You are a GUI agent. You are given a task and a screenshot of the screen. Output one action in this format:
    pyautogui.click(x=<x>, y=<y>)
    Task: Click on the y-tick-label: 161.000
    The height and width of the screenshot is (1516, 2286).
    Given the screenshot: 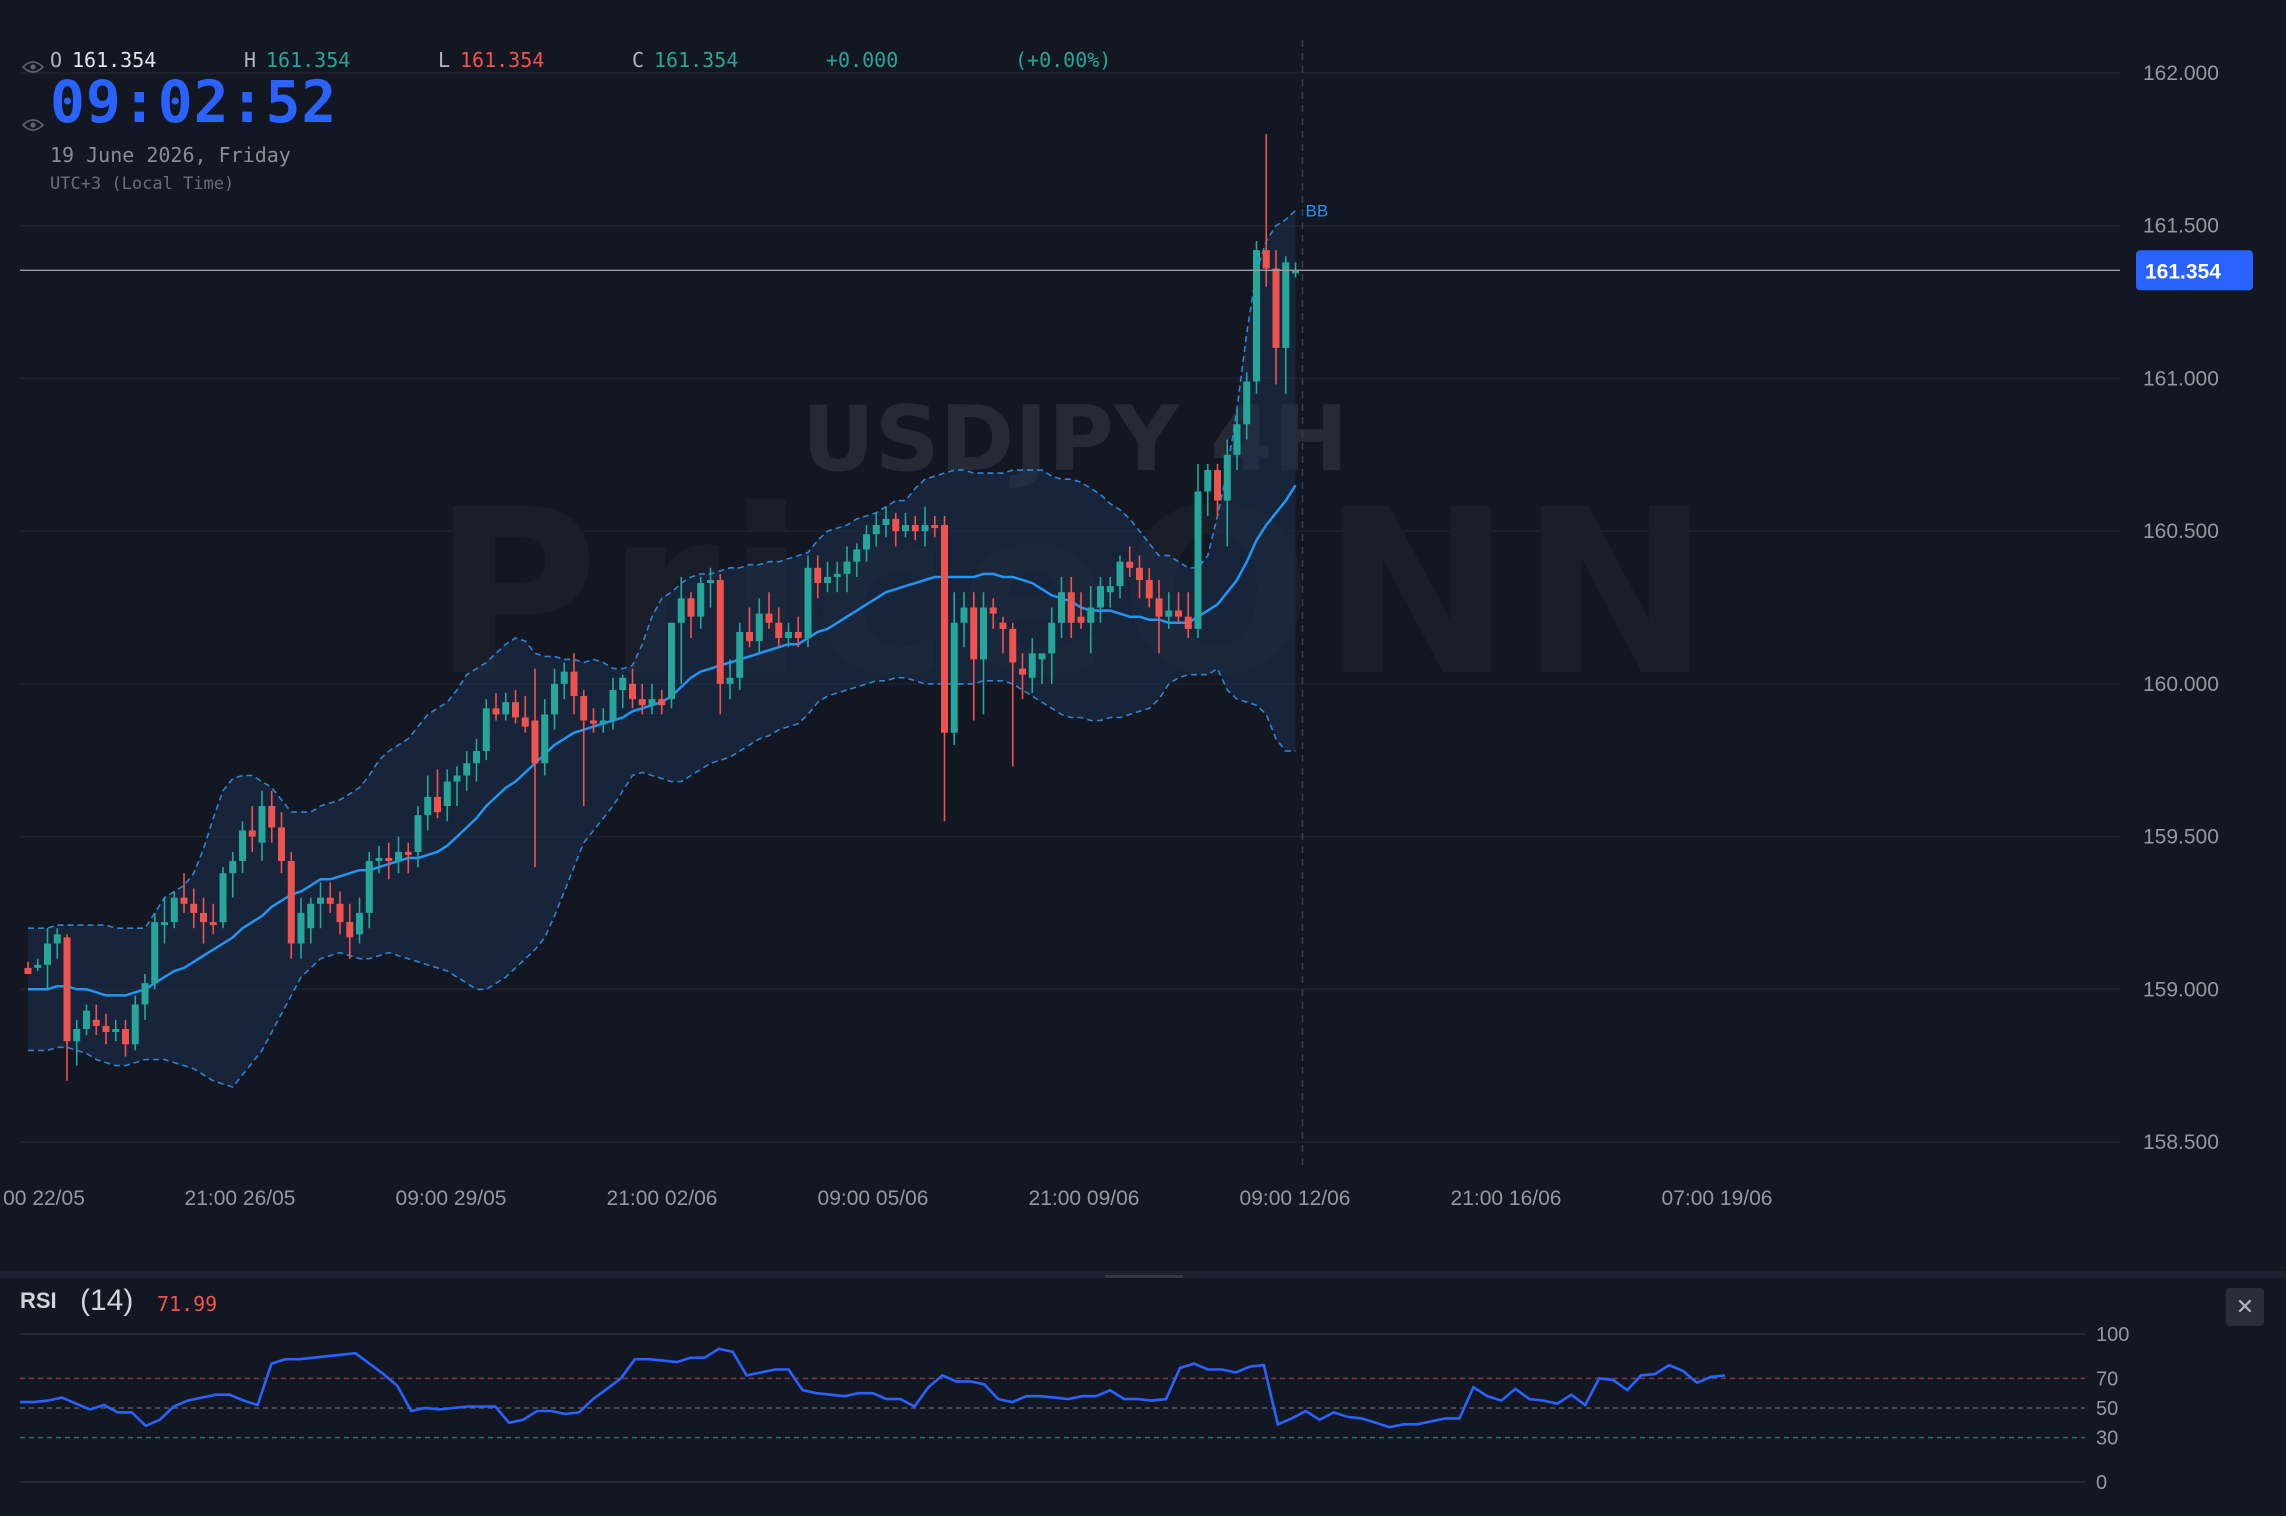 What is the action you would take?
    pyautogui.click(x=2181, y=378)
    